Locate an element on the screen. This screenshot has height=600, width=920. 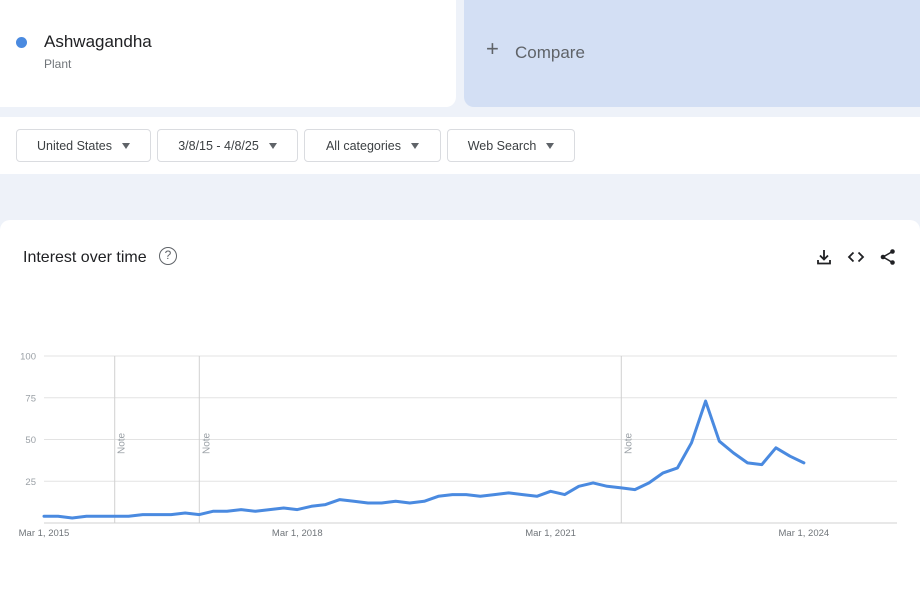
chart-title: Interest over time is located at coordinates (85, 257).